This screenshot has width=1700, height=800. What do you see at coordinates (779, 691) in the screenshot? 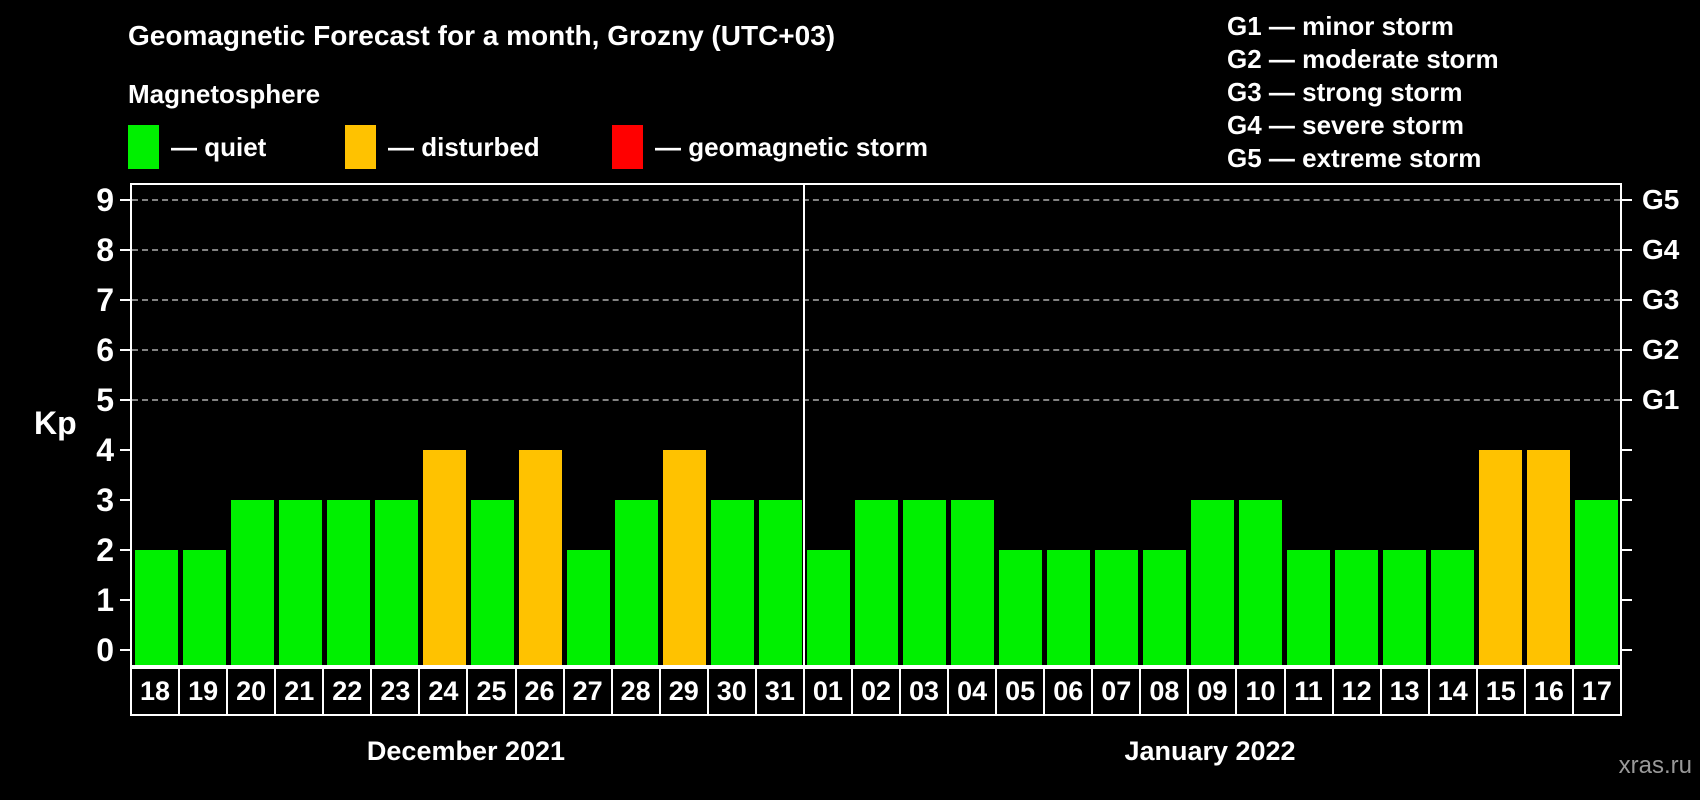
I see `day-label-31: 31` at bounding box center [779, 691].